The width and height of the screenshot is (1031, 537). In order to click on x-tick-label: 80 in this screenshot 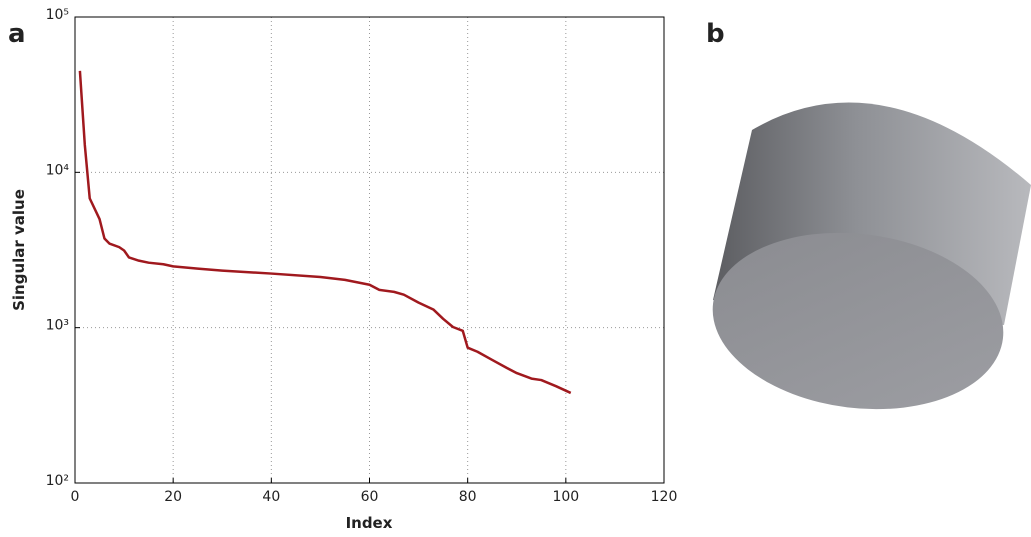, I will do `click(468, 497)`.